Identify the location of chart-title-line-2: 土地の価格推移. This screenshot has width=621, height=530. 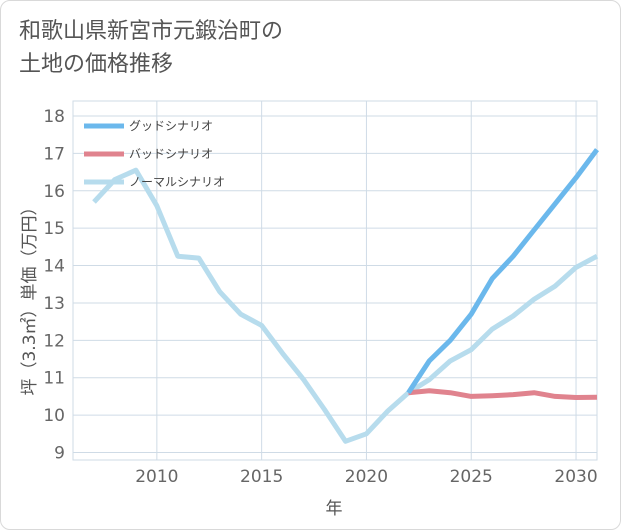
(96, 64).